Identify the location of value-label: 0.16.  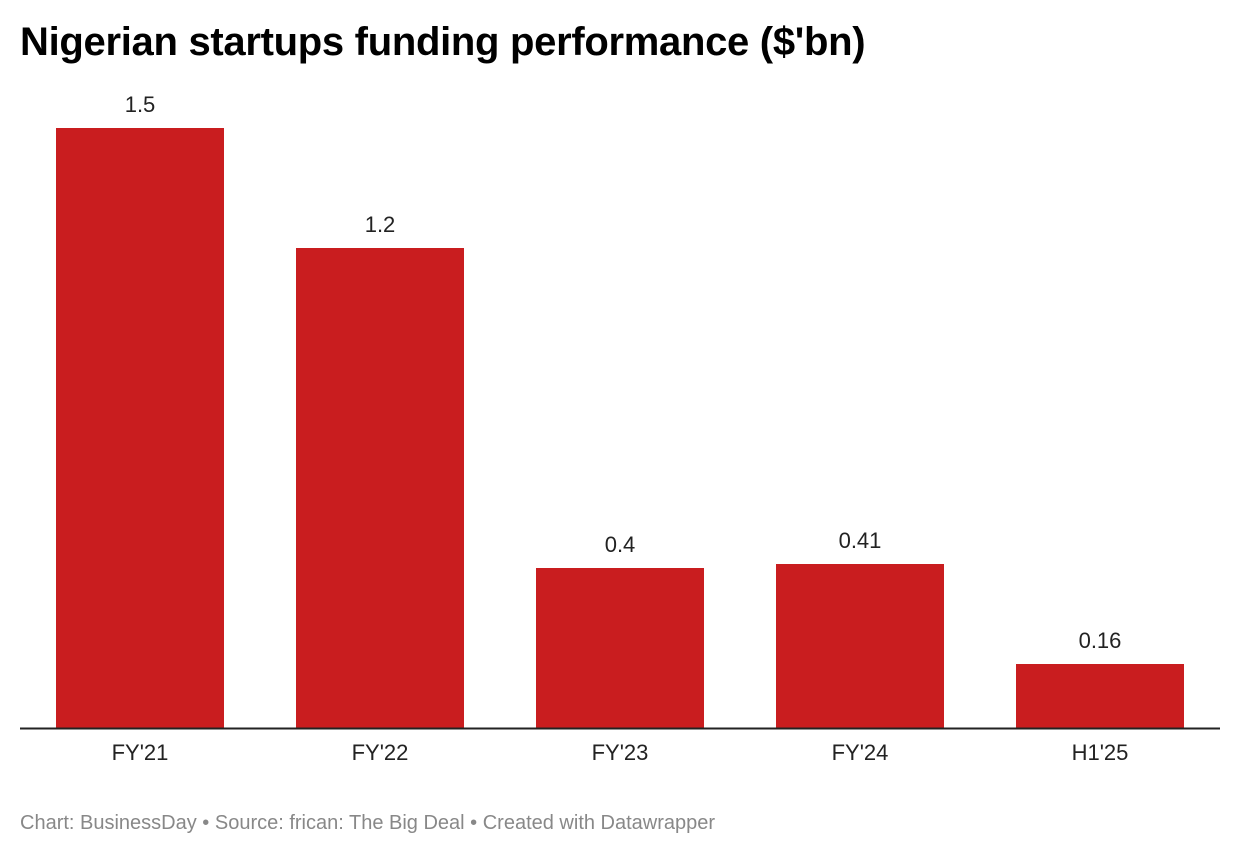
(1100, 640).